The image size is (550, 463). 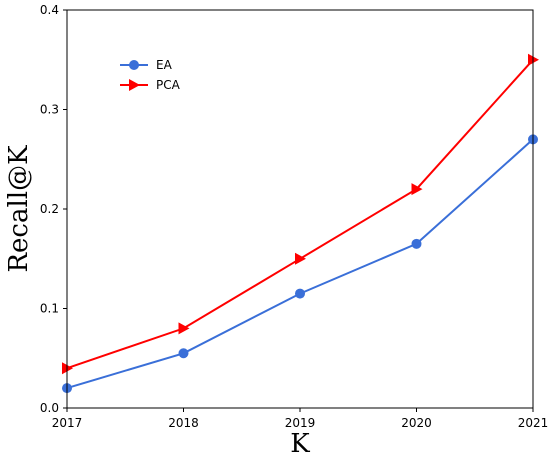 I want to click on legend: EA PCA, so click(x=150, y=75).